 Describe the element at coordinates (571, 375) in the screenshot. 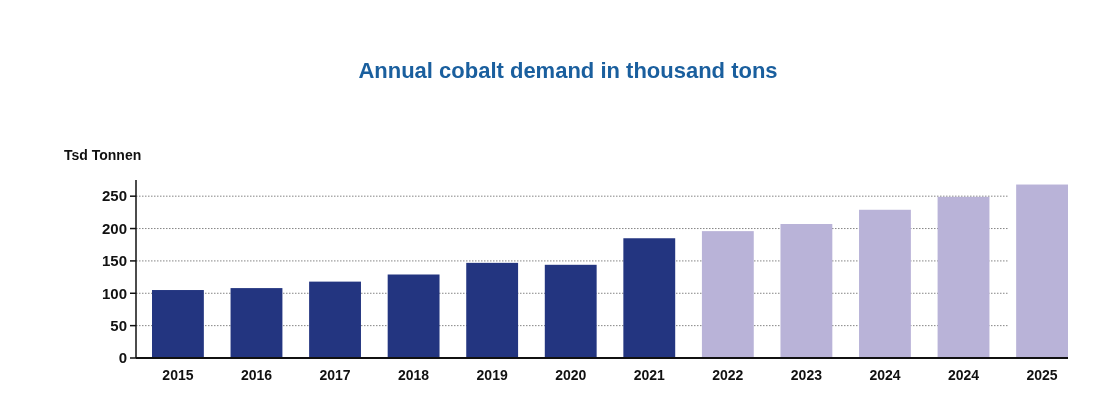

I see `x-tick-label: 2020` at that location.